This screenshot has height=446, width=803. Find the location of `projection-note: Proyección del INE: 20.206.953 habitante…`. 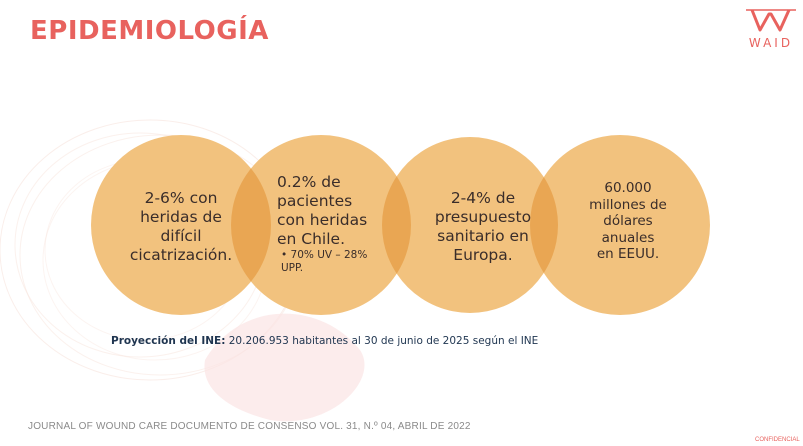

projection-note: Proyección del INE: 20.206.953 habitante… is located at coordinates (324, 341).